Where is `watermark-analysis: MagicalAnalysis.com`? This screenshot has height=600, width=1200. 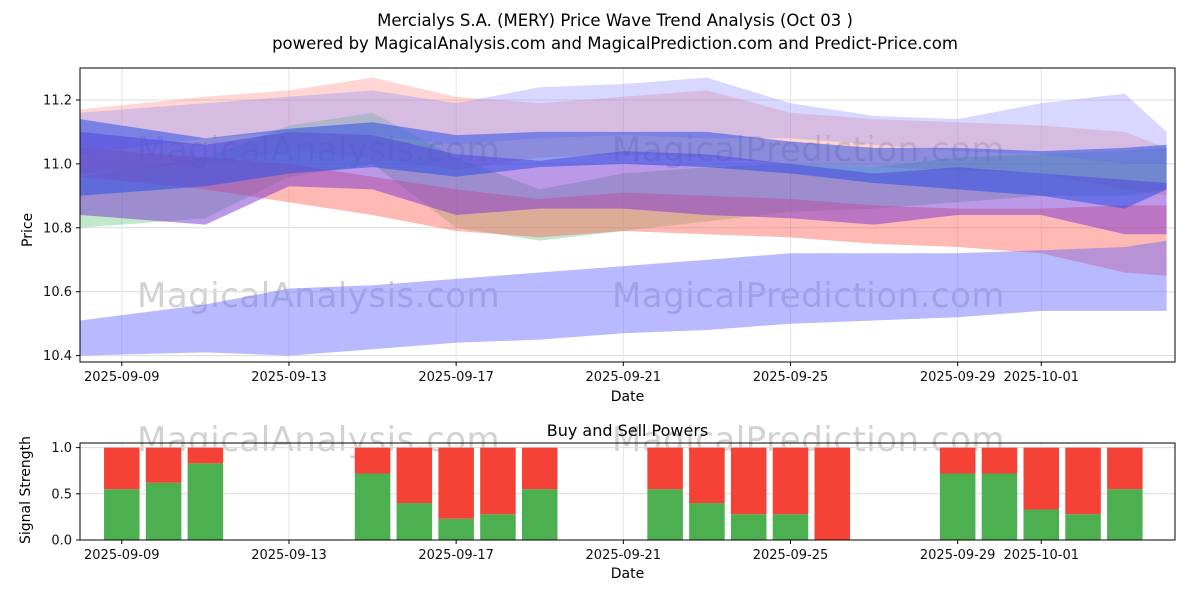 watermark-analysis: MagicalAnalysis.com is located at coordinates (318, 296).